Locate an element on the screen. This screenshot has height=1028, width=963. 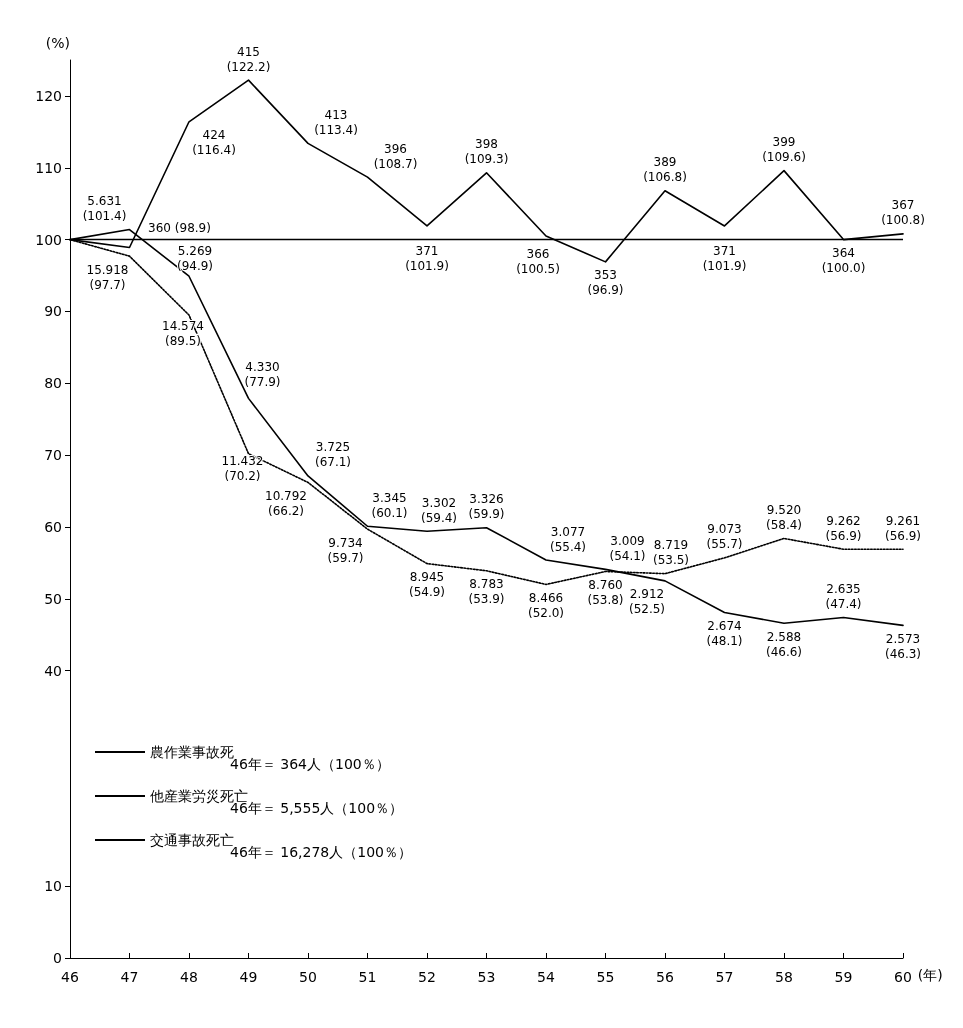
data-label: 396 (108.7) is located at coordinates (395, 156).